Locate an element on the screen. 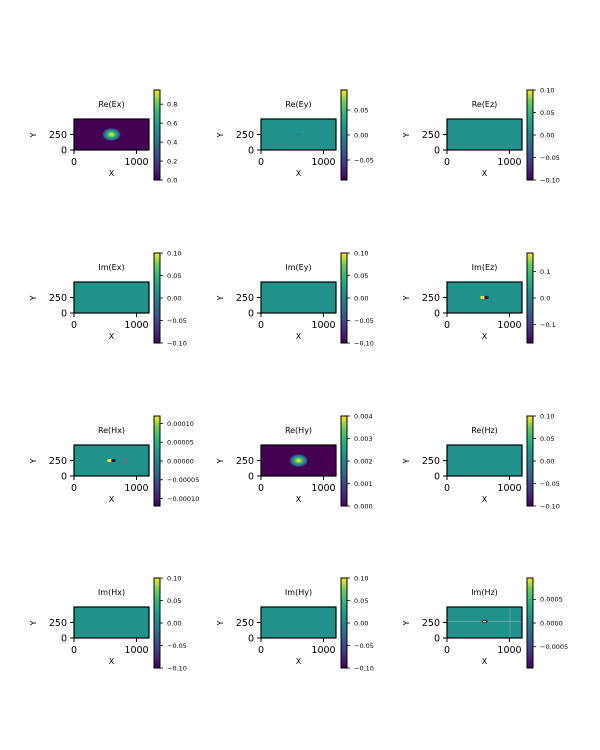 Image resolution: width=600 pixels, height=750 pixels. colorbar-tick-label: −0.1 is located at coordinates (548, 325).